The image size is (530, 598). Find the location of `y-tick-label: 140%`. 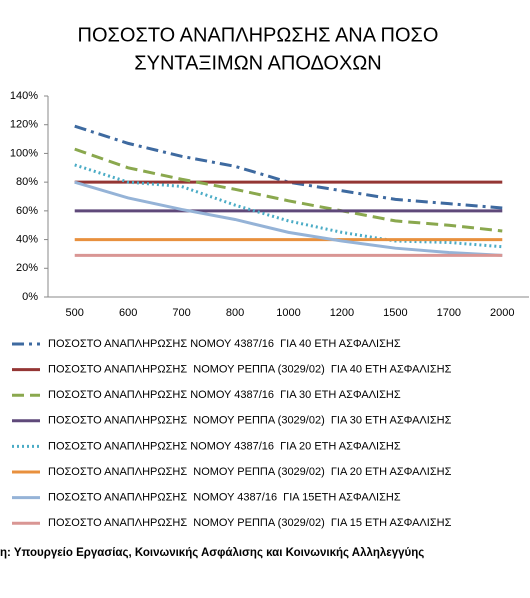

y-tick-label: 140% is located at coordinates (24, 96).